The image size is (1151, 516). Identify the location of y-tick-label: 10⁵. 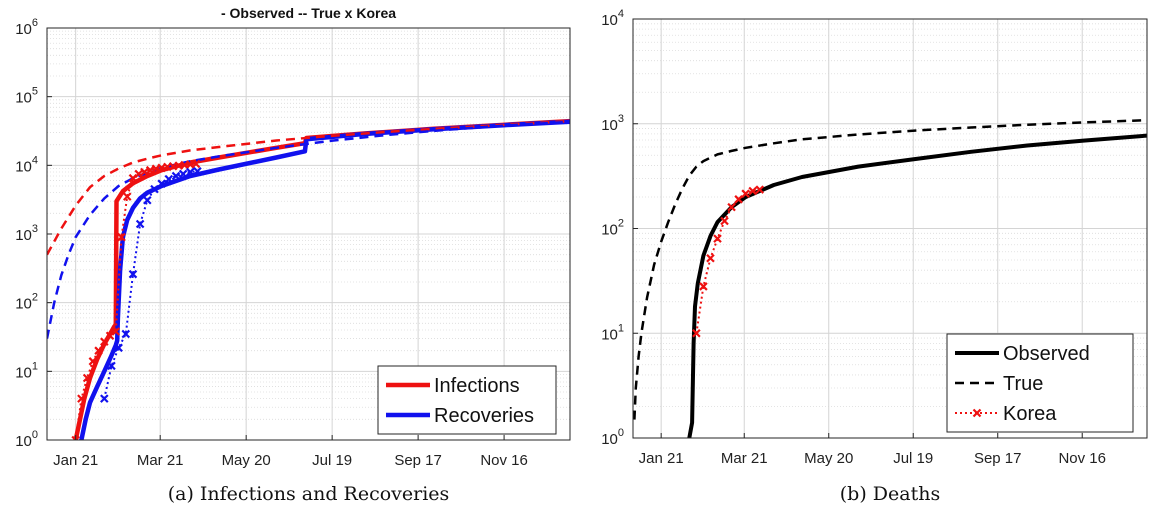
(26, 96).